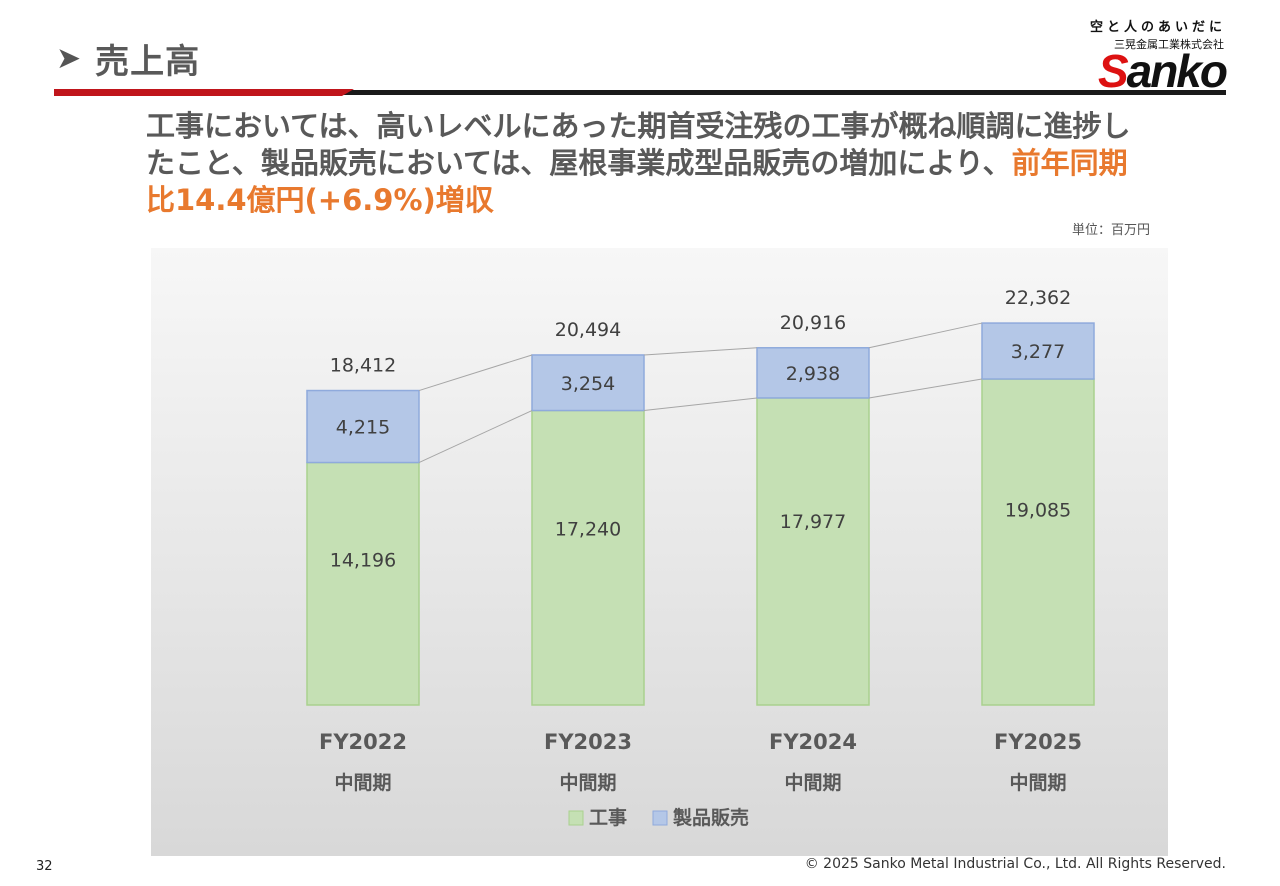  Describe the element at coordinates (813, 551) in the screenshot. I see `bar-construction-fy2024` at that location.